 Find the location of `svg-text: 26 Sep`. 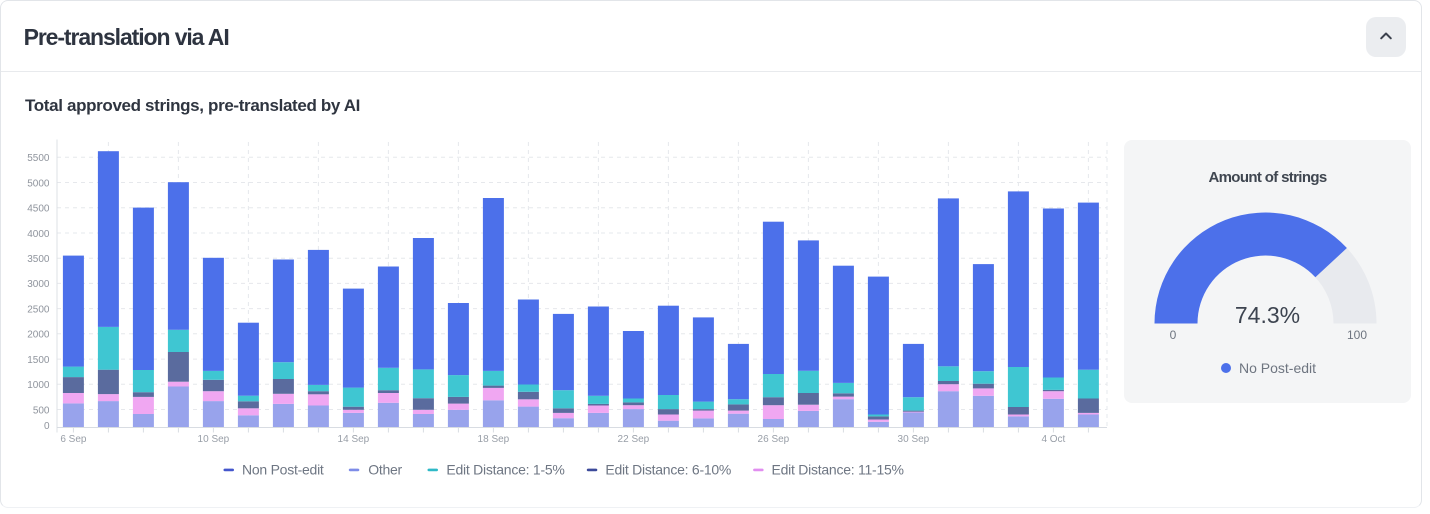

svg-text: 26 Sep is located at coordinates (774, 439).